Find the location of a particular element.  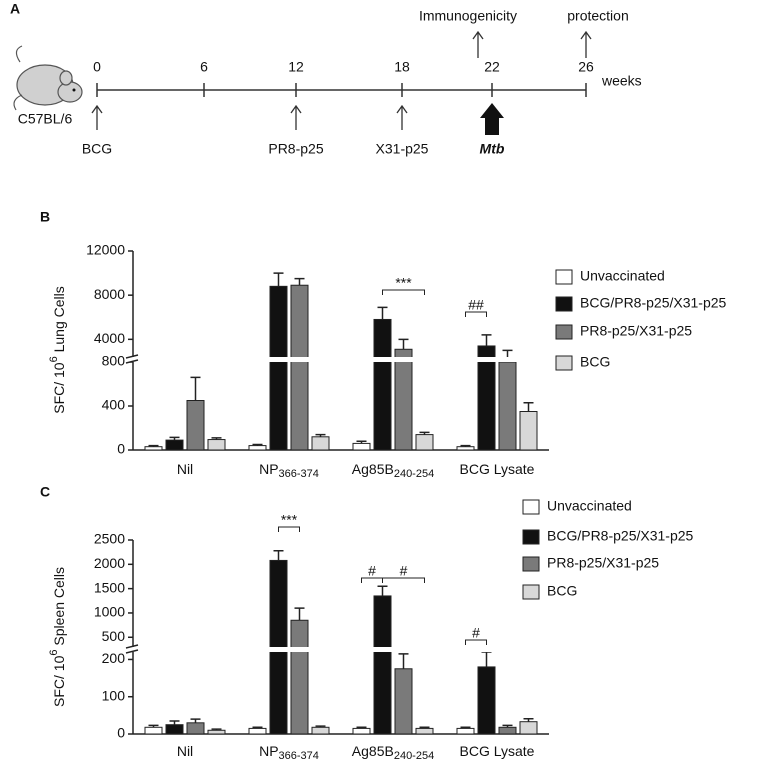

axis-break is located at coordinates (337, 649).